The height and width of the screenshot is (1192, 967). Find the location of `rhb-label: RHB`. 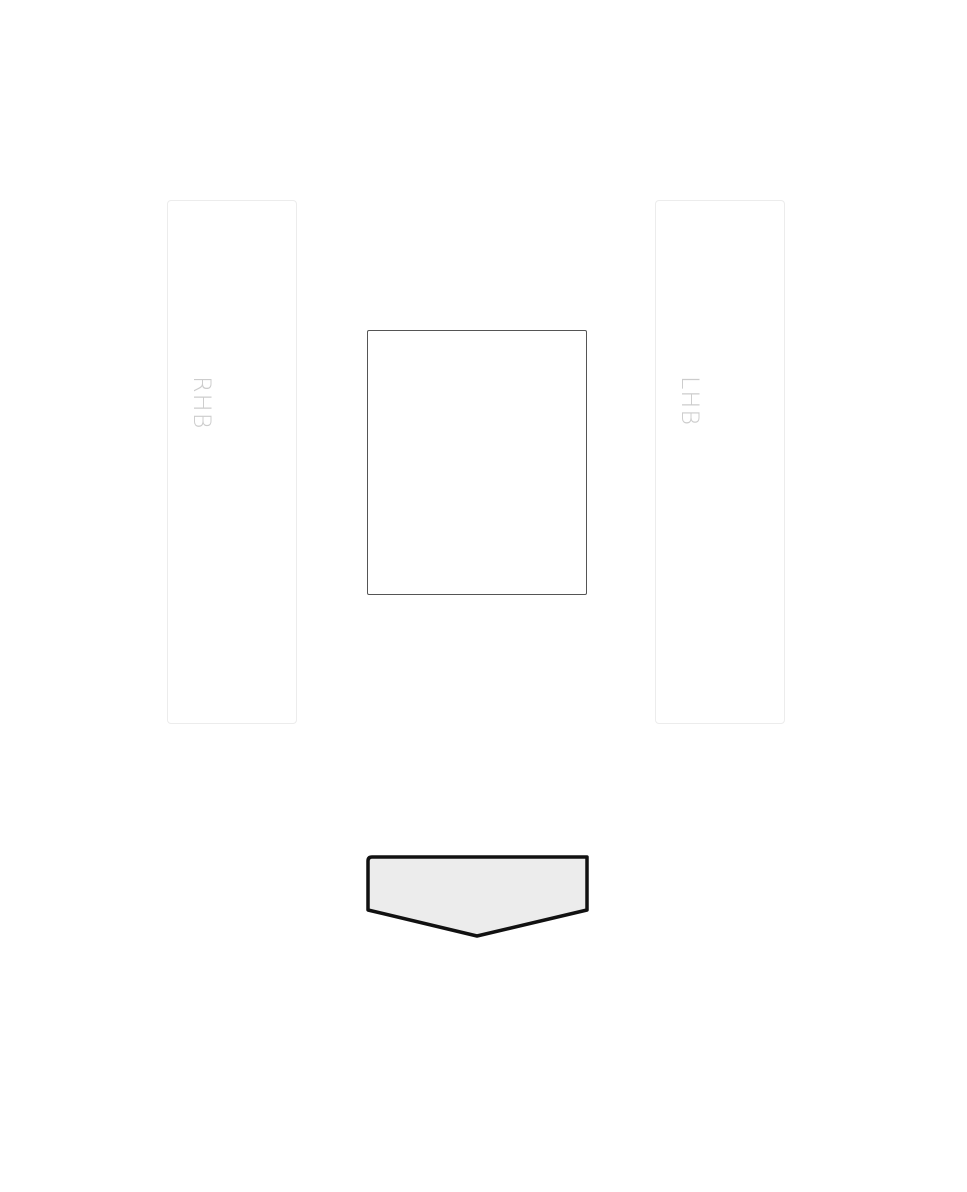

rhb-label: RHB is located at coordinates (202, 403).